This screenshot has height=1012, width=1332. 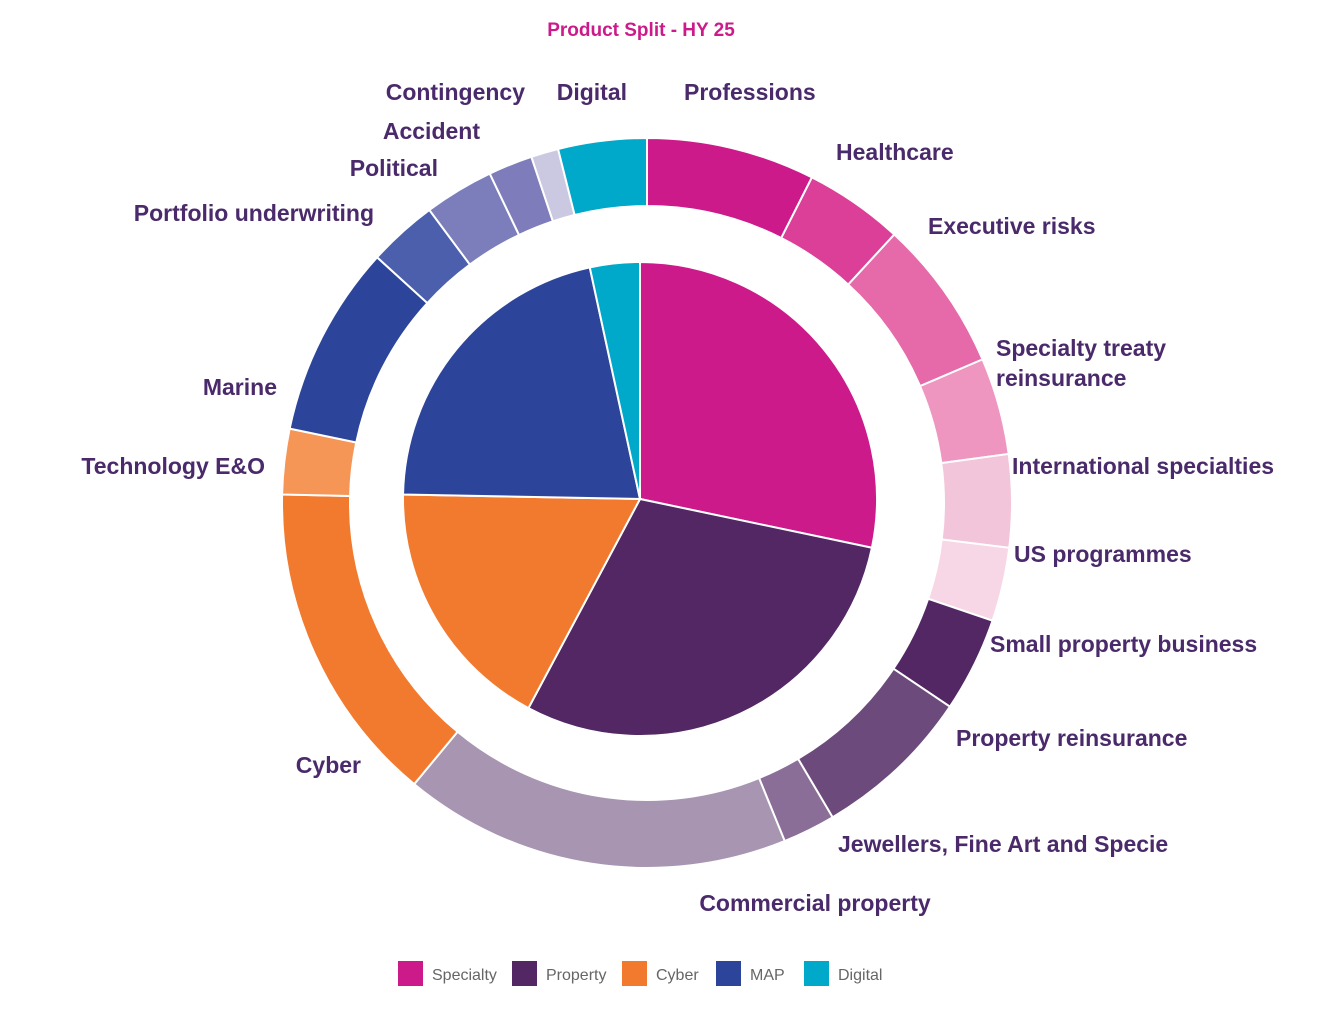 I want to click on label-executive-risks: Executive risks, so click(x=1012, y=226).